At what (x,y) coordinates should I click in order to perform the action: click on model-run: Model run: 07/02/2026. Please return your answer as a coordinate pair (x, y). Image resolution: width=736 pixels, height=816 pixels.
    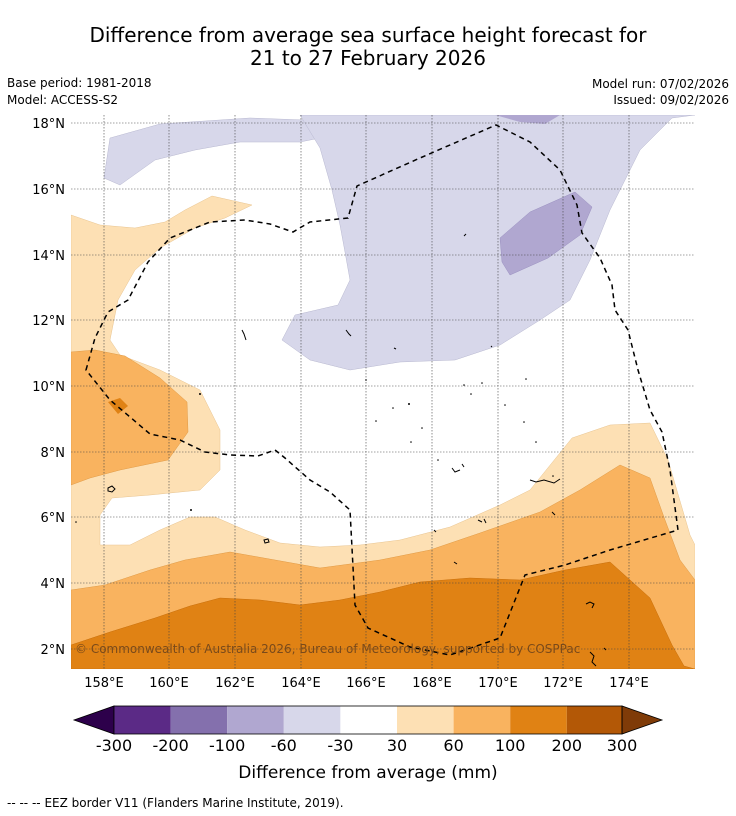
    Looking at the image, I should click on (660, 84).